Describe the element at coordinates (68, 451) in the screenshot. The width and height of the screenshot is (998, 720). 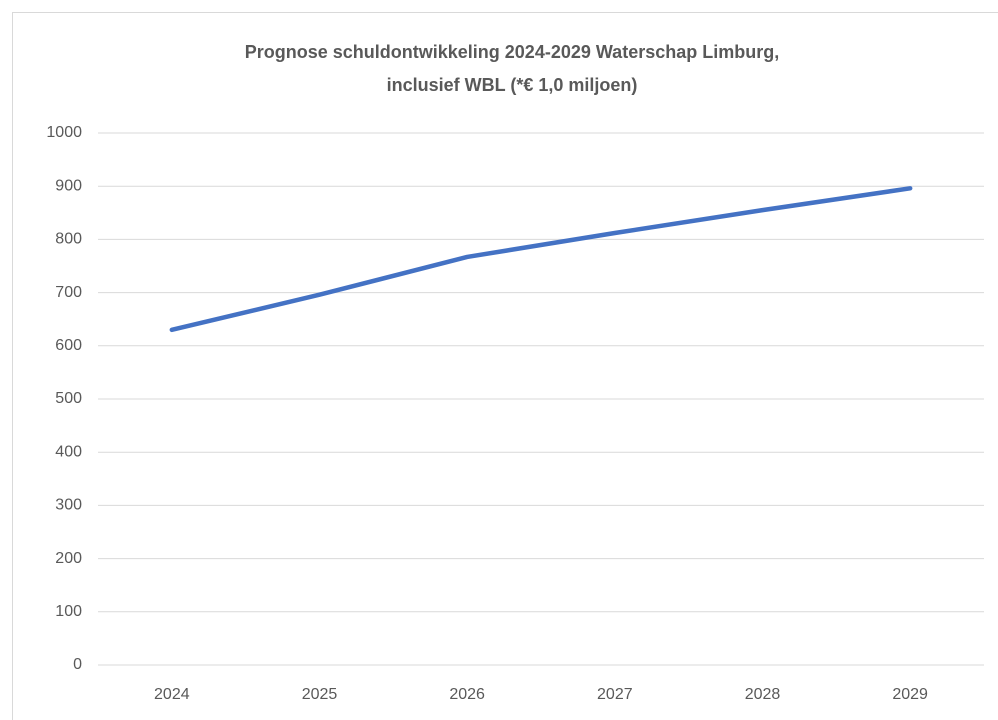
I see `y-tick-label: 400` at that location.